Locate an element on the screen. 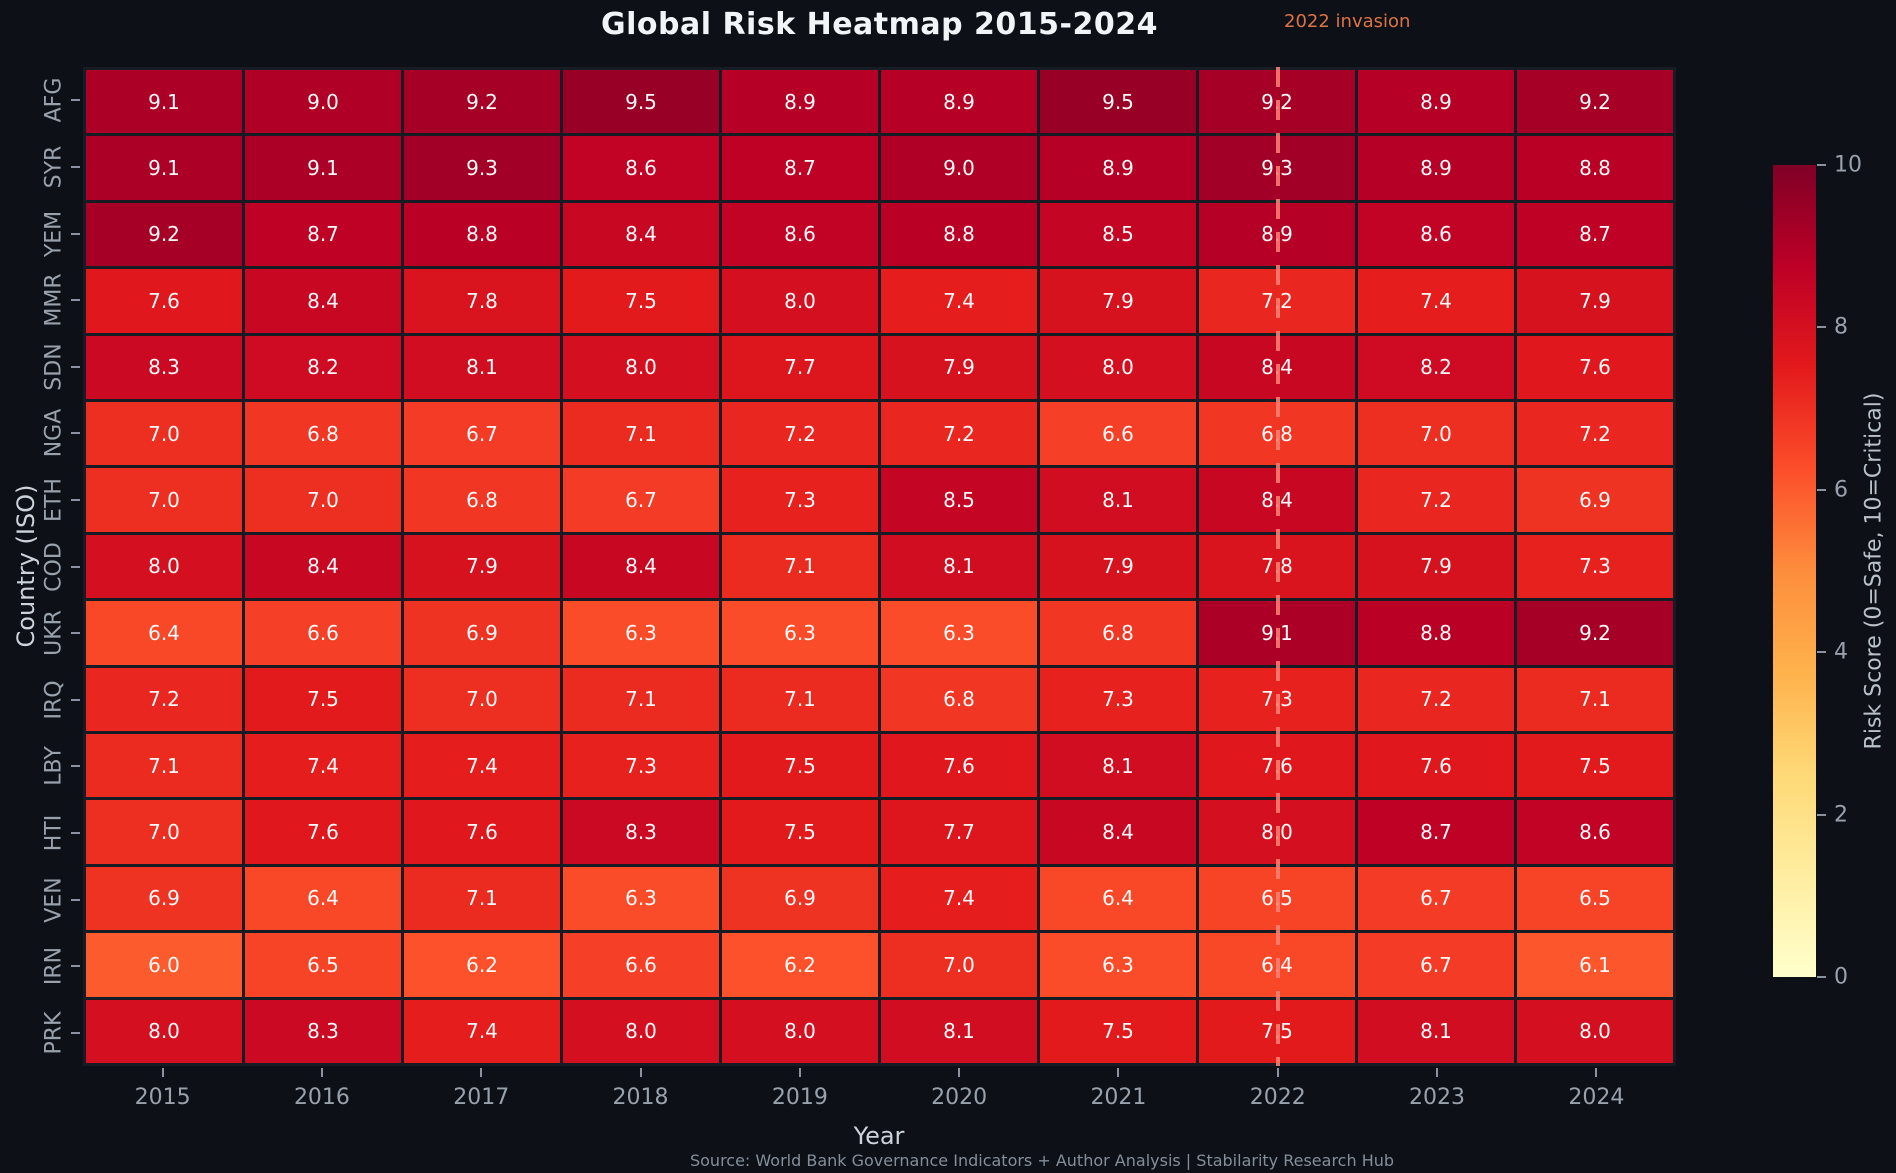  x-tick-mark-2015 is located at coordinates (162, 1072).